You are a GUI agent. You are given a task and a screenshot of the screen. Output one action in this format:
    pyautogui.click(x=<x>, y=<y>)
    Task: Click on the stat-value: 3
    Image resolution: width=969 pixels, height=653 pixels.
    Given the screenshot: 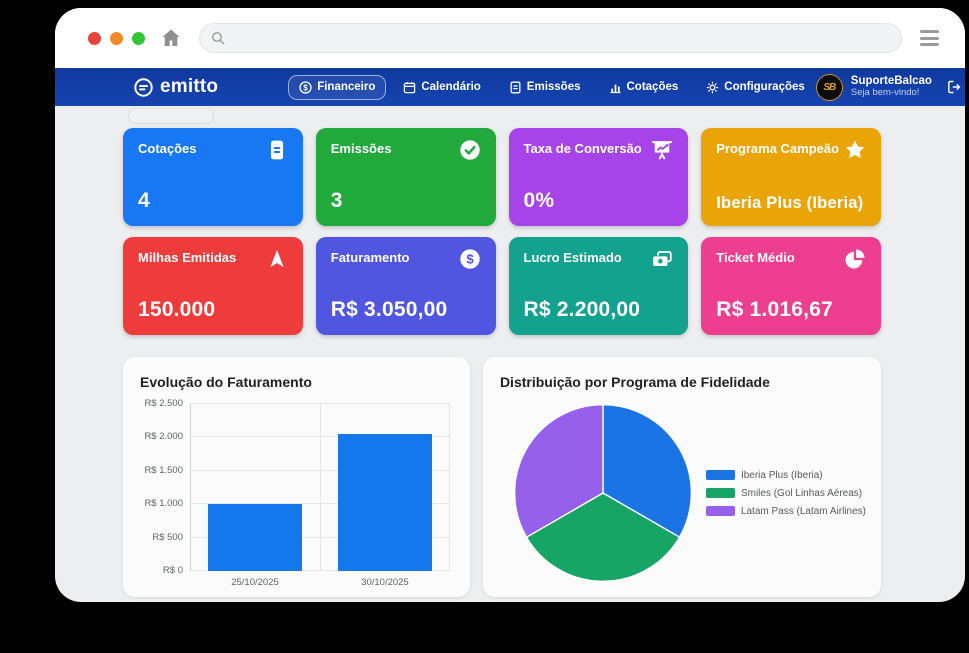 What is the action you would take?
    pyautogui.click(x=336, y=200)
    